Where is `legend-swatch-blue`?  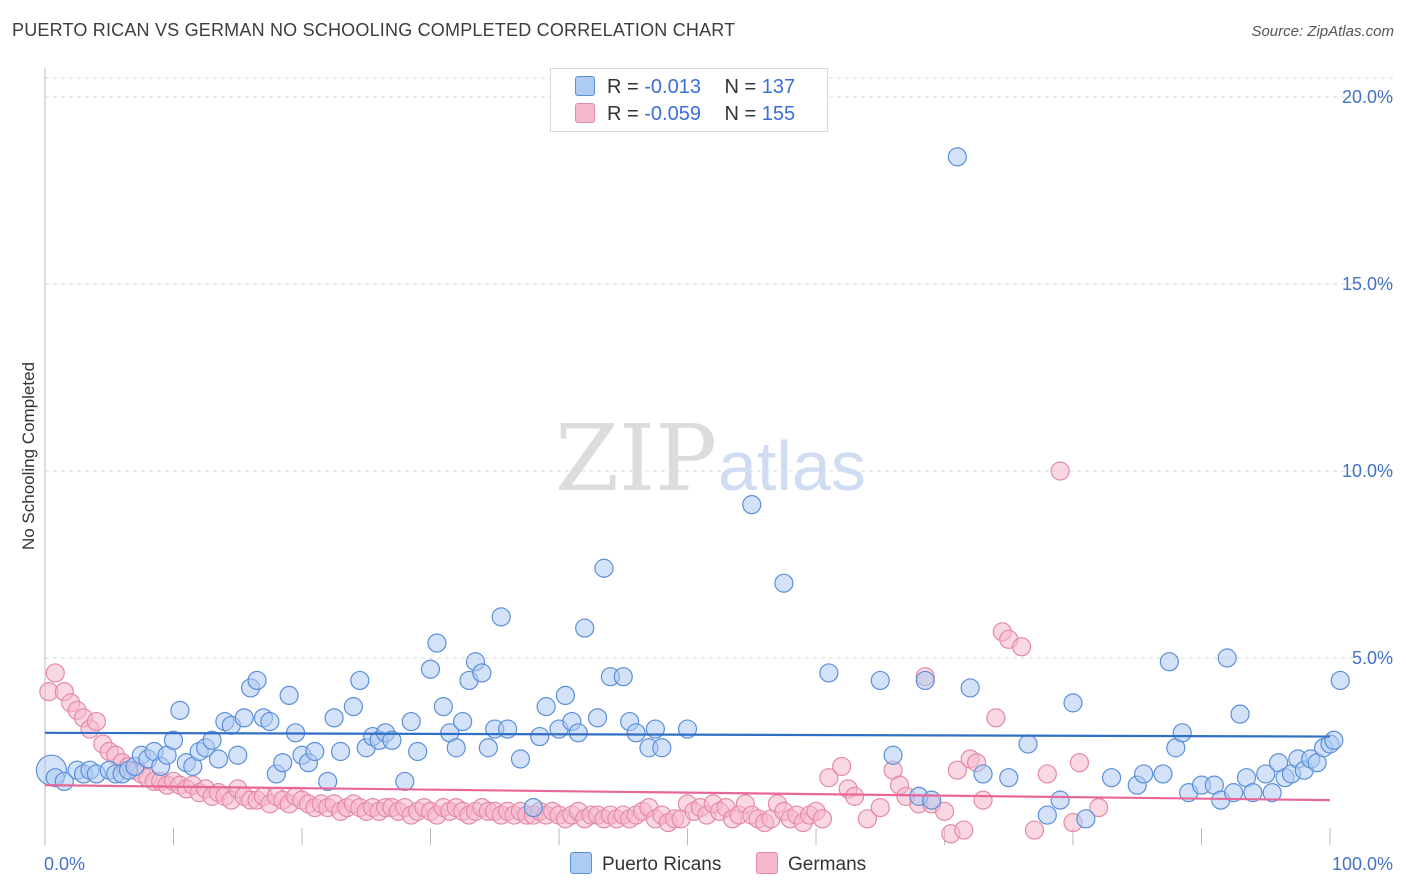
legend-swatch-blue is located at coordinates (585, 86).